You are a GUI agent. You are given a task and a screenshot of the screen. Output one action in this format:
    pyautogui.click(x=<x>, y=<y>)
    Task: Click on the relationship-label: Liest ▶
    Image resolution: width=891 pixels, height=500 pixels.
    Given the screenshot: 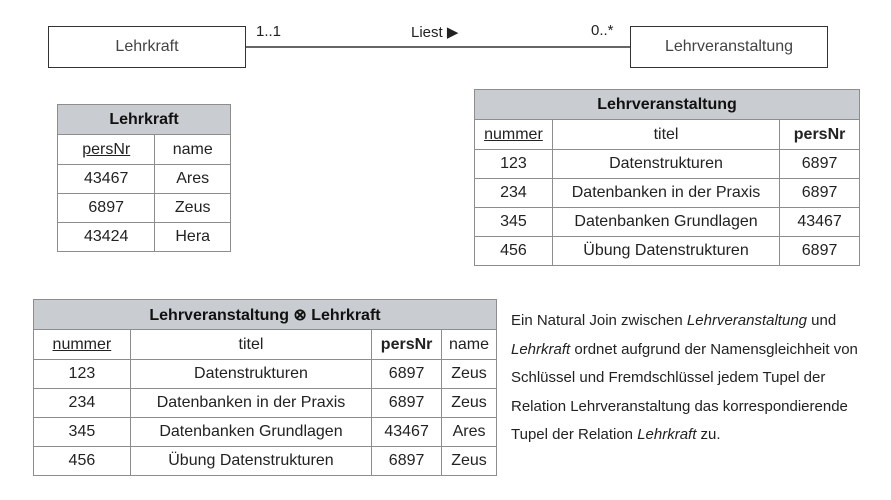 What is the action you would take?
    pyautogui.click(x=435, y=32)
    